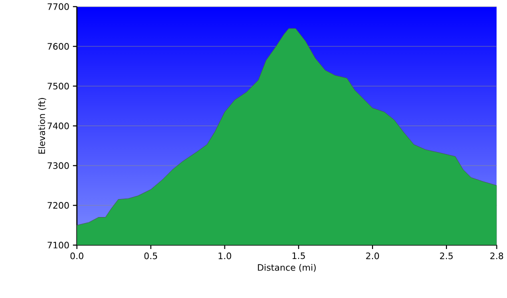 The height and width of the screenshot is (298, 507). I want to click on y-tick-label: 7200, so click(58, 205).